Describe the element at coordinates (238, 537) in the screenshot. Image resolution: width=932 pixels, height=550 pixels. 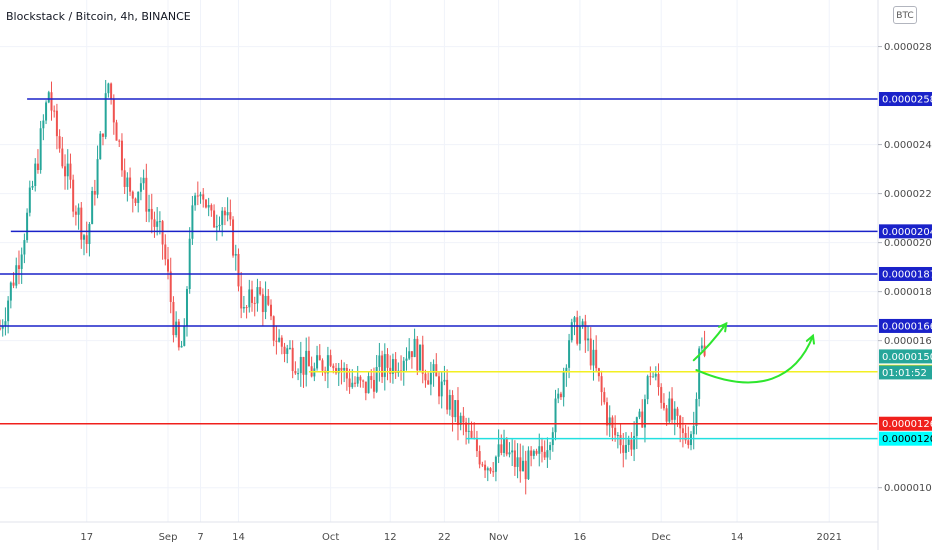
I see `x-tick-label: 14` at that location.